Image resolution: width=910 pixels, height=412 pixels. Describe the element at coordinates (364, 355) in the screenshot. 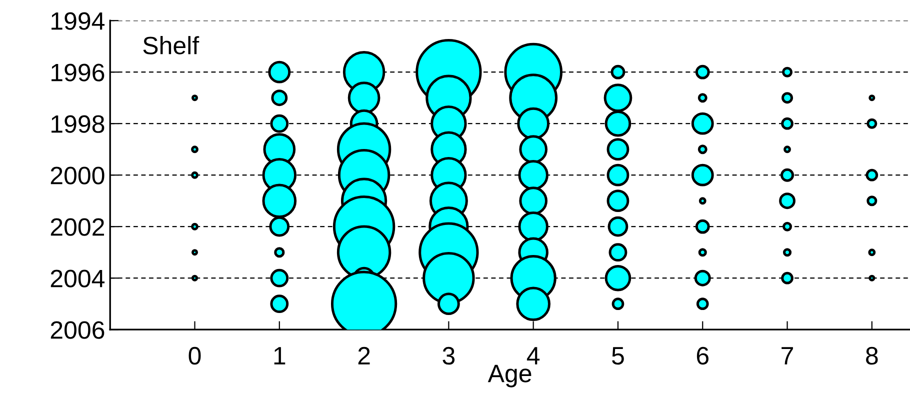

I see `x-tick-label: 2` at that location.